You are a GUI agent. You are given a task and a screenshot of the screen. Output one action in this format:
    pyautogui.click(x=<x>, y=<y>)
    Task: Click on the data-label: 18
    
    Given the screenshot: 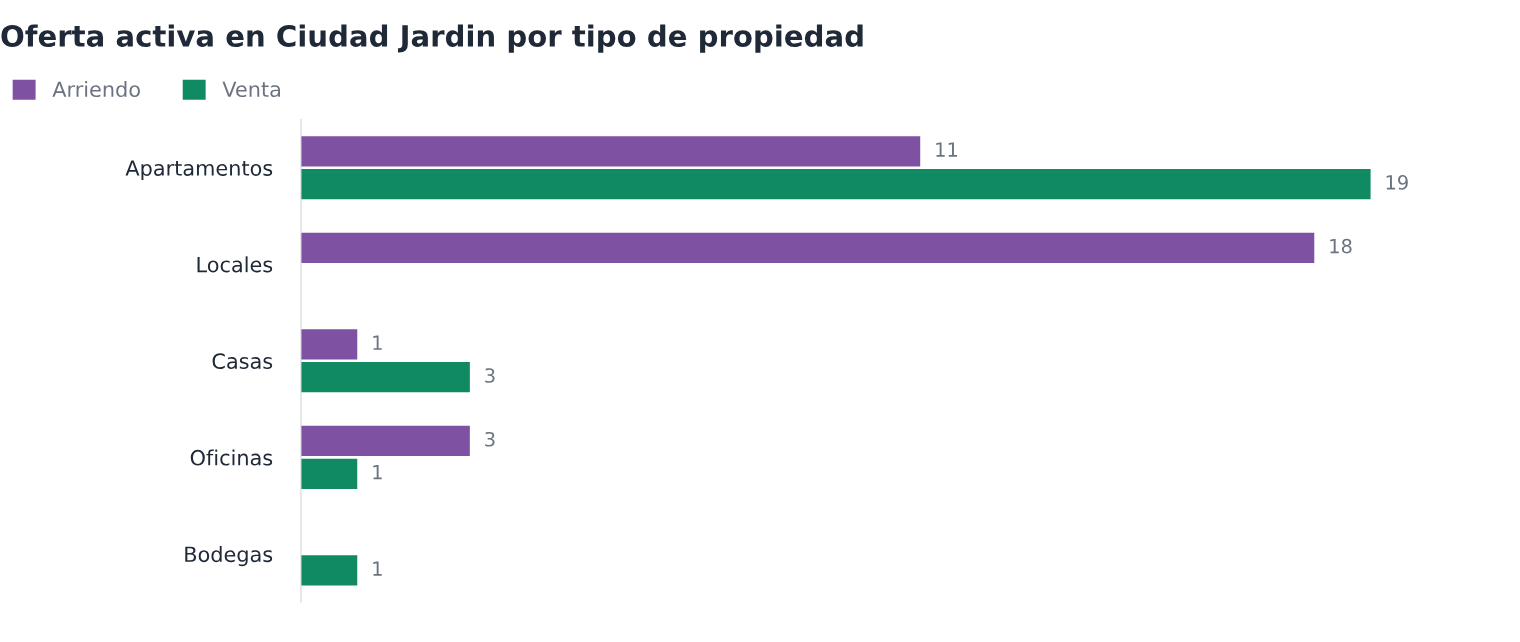 What is the action you would take?
    pyautogui.click(x=1341, y=246)
    